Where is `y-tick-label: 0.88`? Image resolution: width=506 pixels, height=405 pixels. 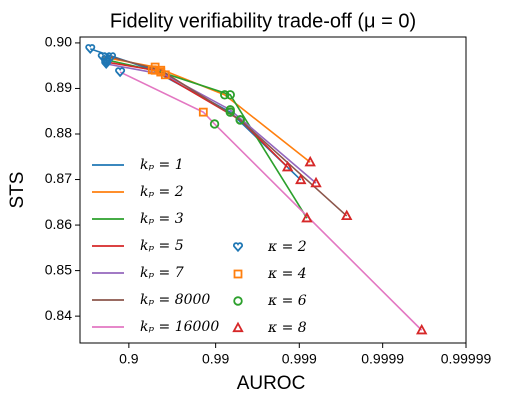 y-tick-label: 0.88 is located at coordinates (58, 133).